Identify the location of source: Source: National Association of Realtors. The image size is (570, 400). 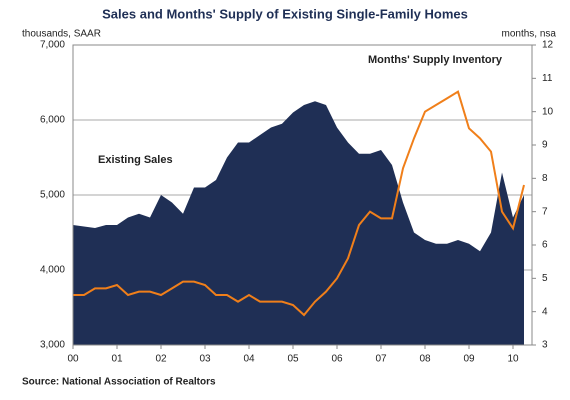
(119, 382).